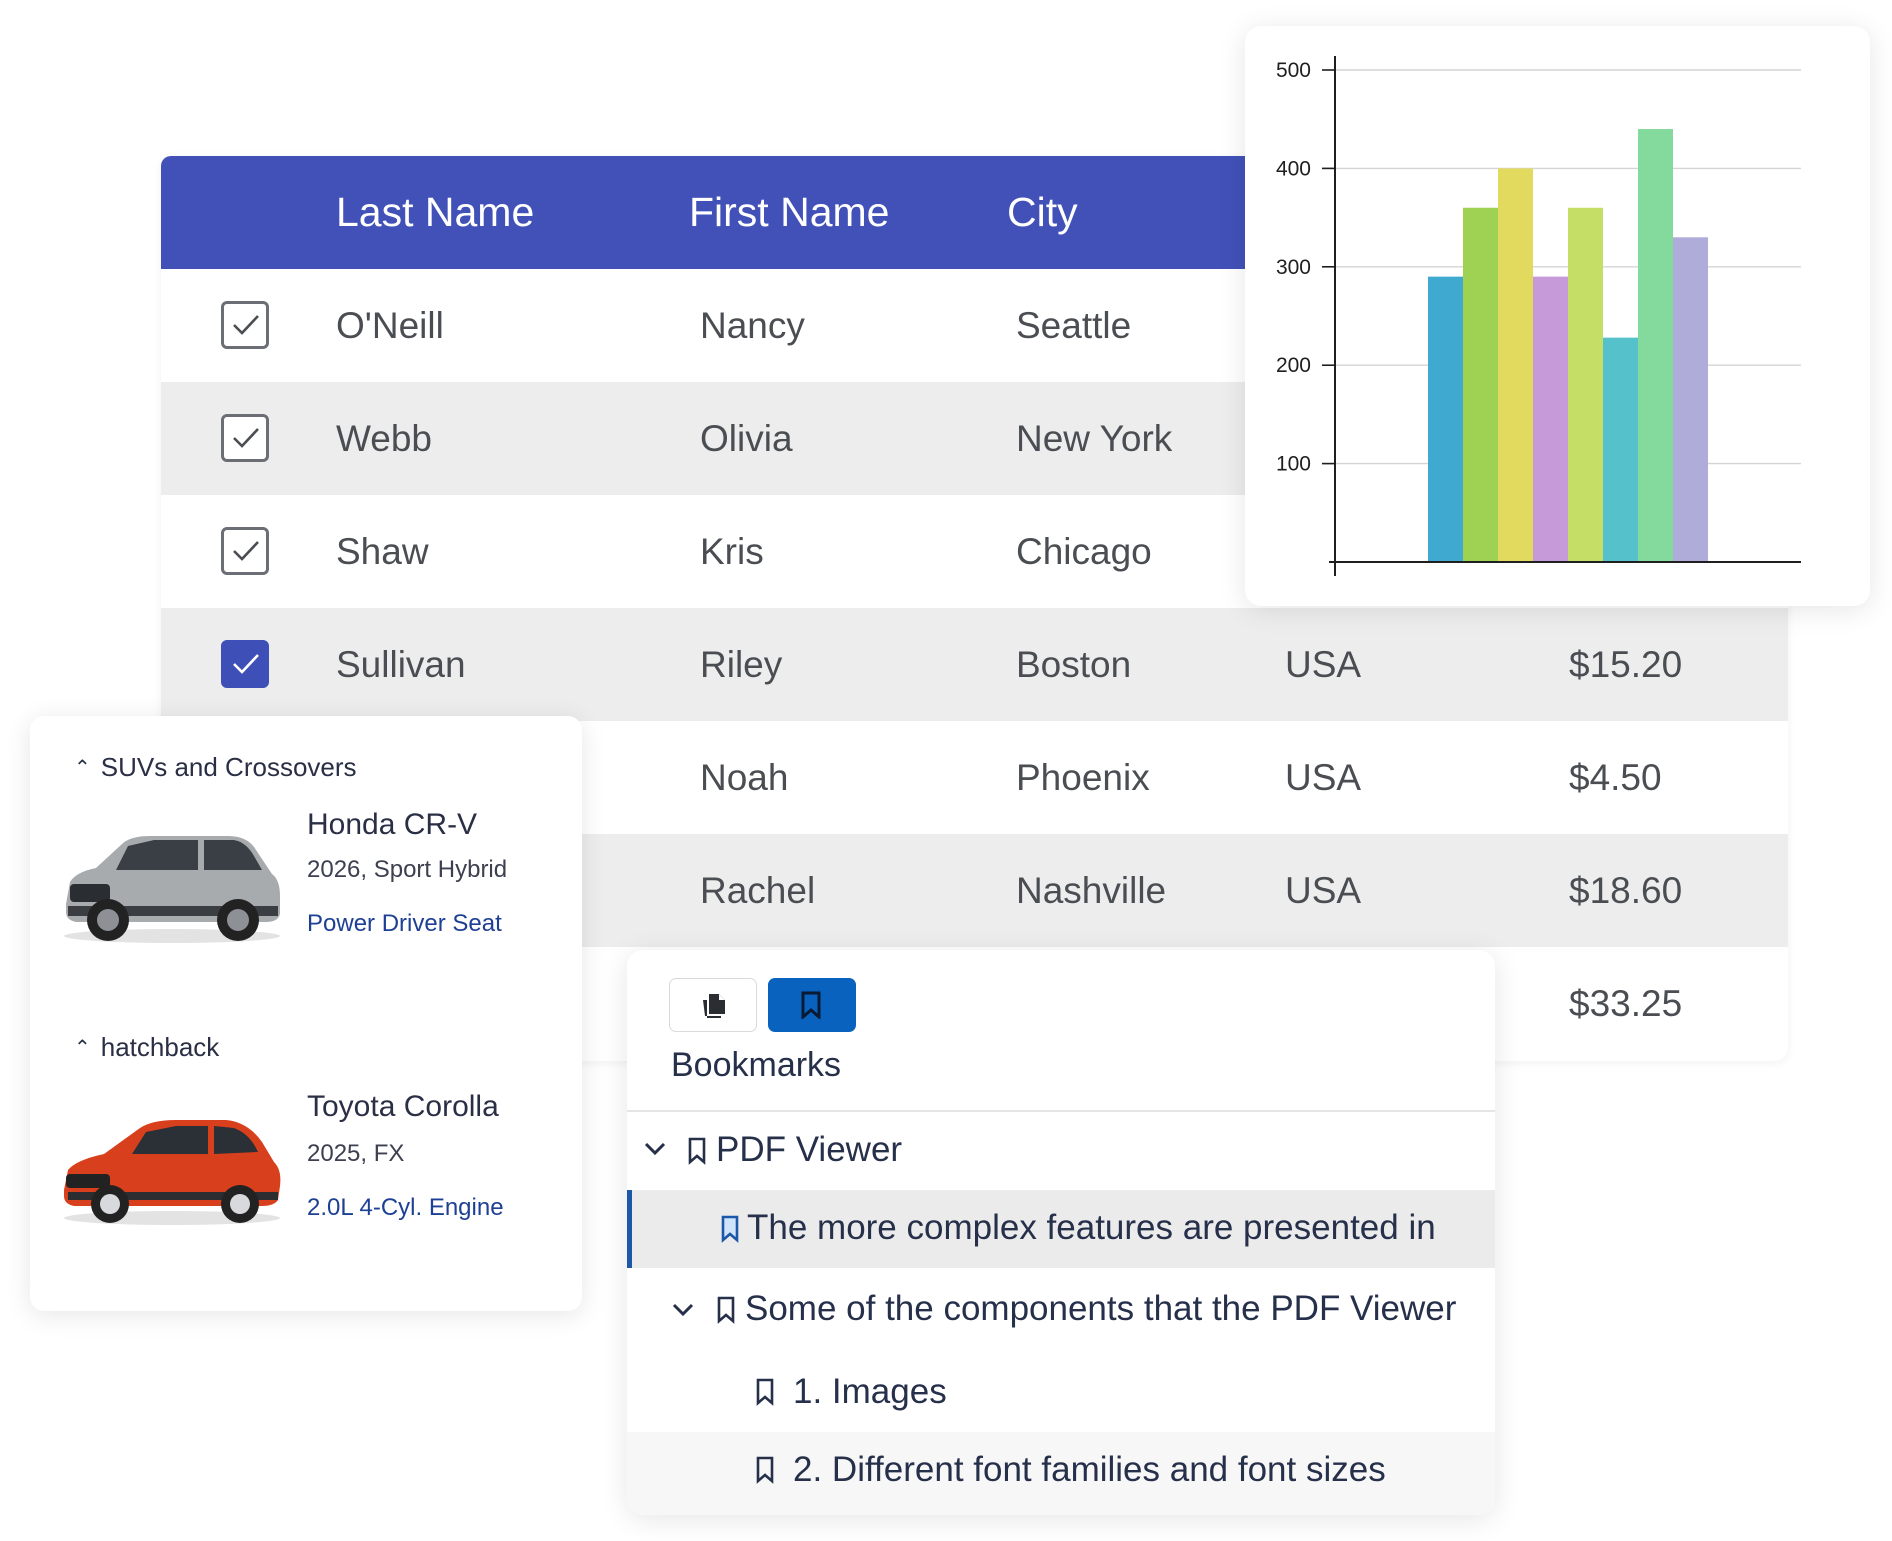 Image resolution: width=1892 pixels, height=1541 pixels. What do you see at coordinates (974, 777) in the screenshot?
I see `table-row: Noah Phoenix USA $4.50` at bounding box center [974, 777].